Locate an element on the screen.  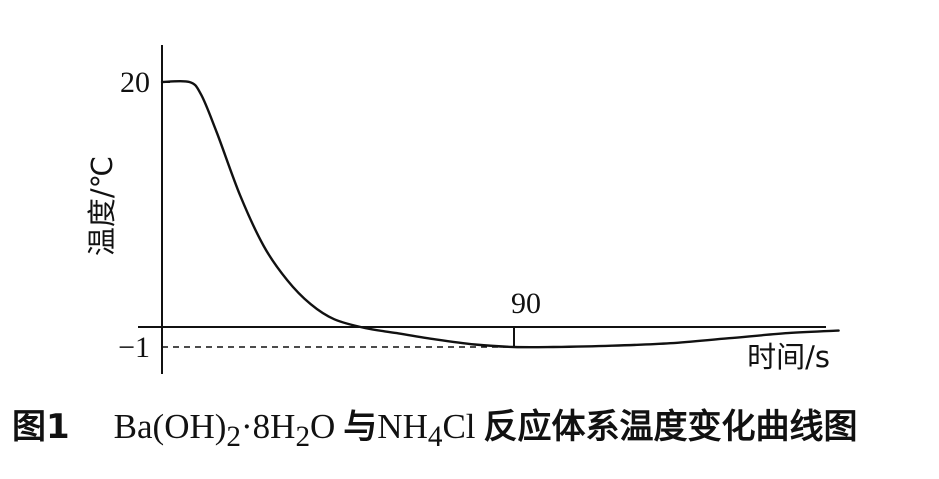
caption-description: 反应体系温度变化曲线图 is located at coordinates (670, 427).